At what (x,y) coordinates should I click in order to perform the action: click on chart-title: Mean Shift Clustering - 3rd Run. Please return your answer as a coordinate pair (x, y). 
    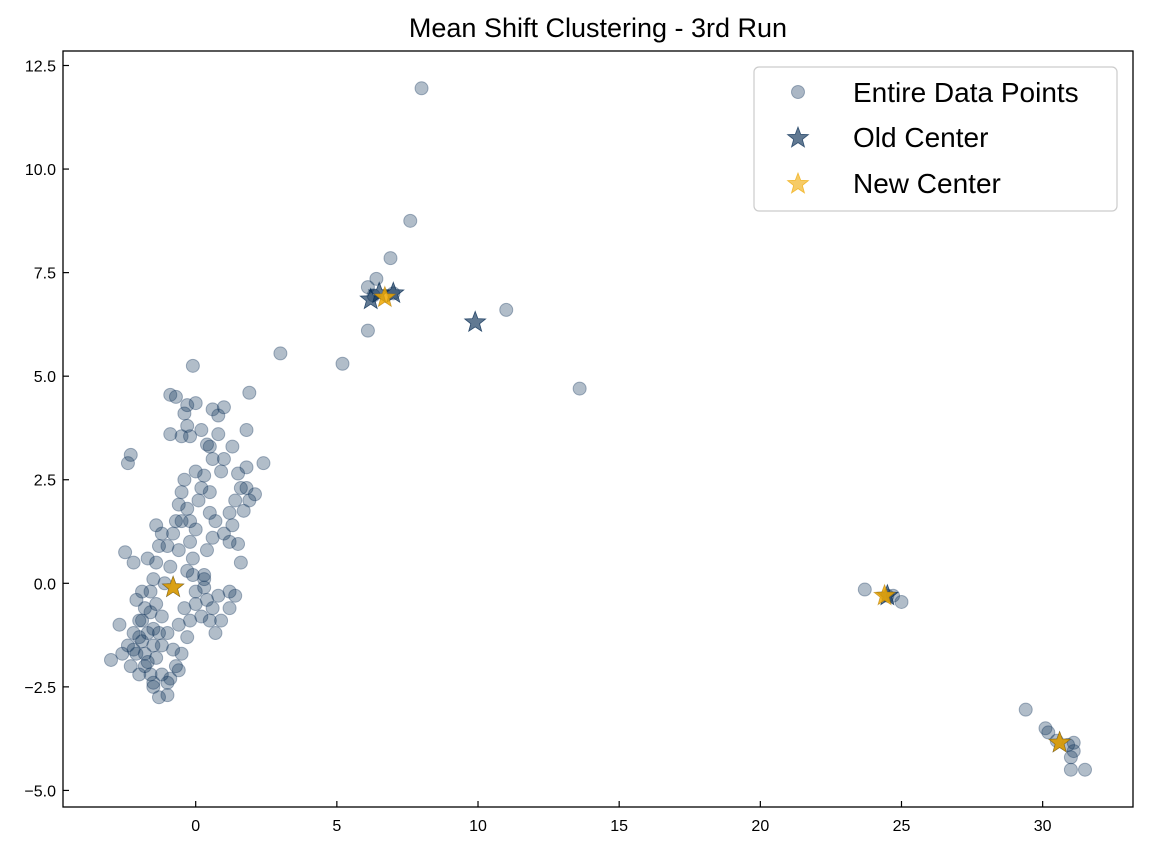
    Looking at the image, I should click on (598, 28).